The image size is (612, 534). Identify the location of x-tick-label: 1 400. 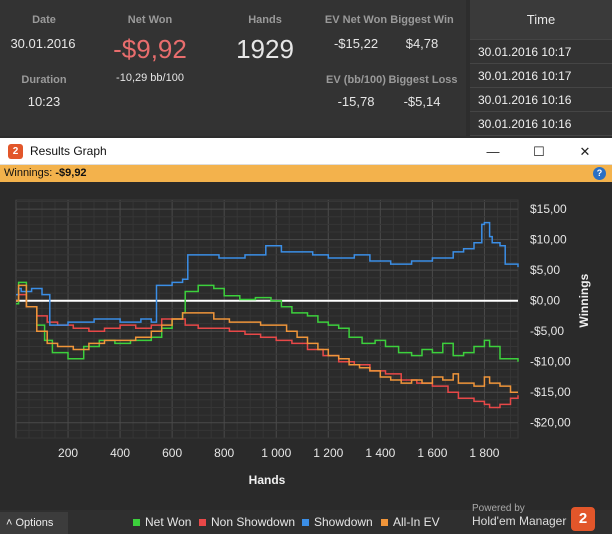
(380, 453).